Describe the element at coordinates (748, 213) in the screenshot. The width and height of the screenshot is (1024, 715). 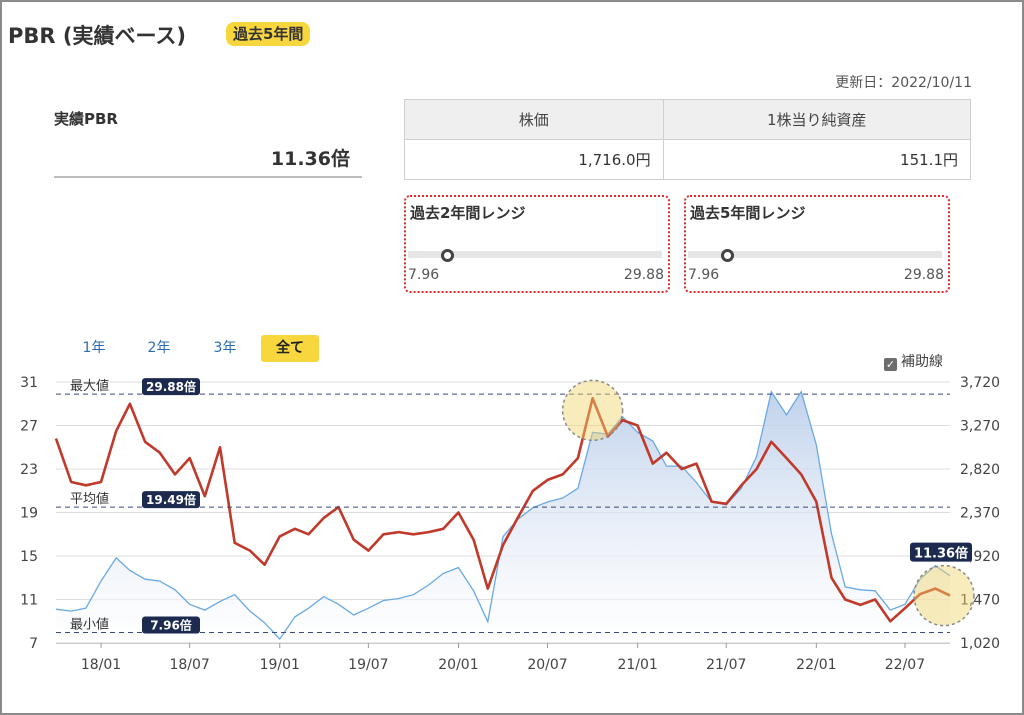
I see `range-5y-title: 過去5年間レンジ` at that location.